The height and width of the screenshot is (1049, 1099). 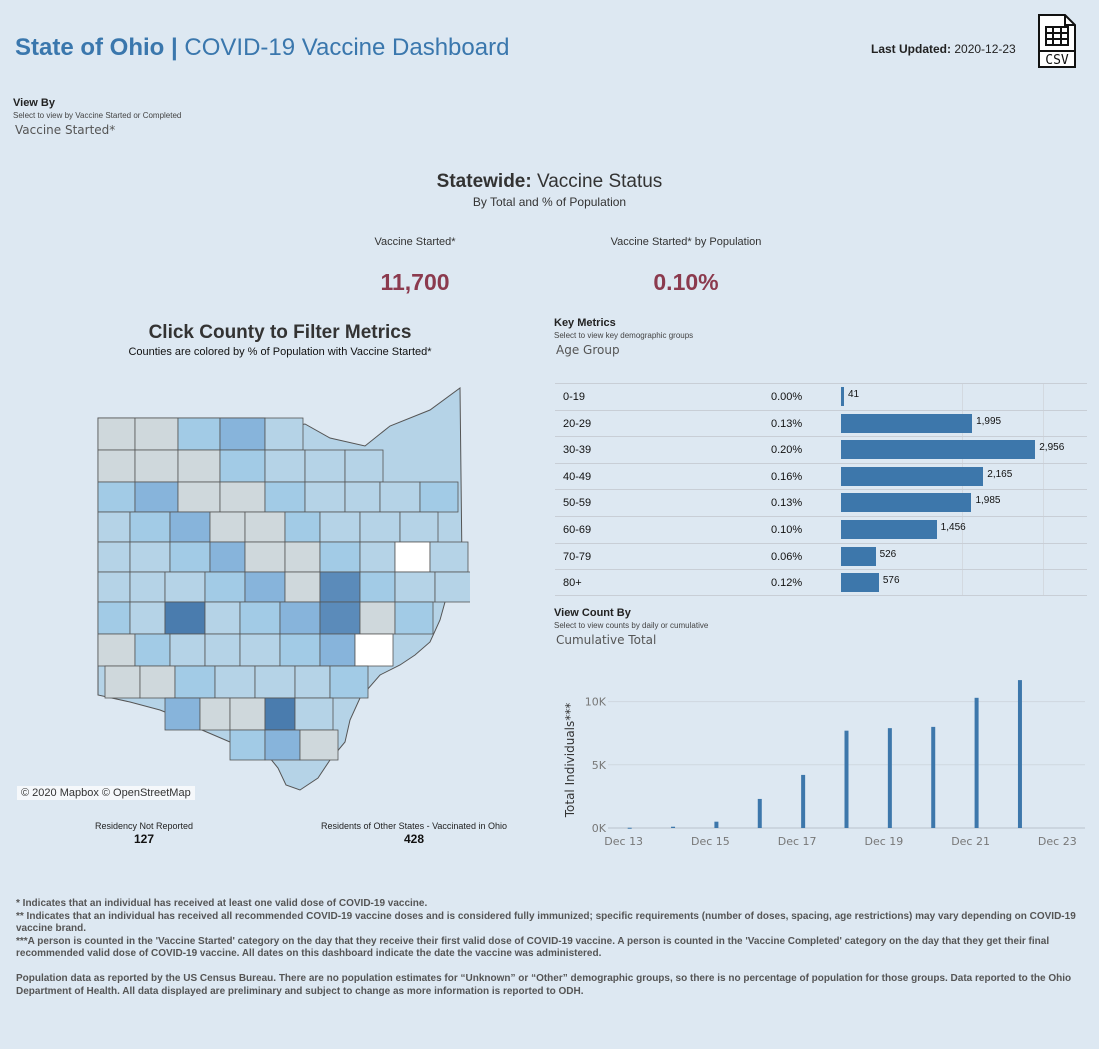 What do you see at coordinates (821, 582) in the screenshot?
I see `age-row-80+: 80+ 0.12% 576` at bounding box center [821, 582].